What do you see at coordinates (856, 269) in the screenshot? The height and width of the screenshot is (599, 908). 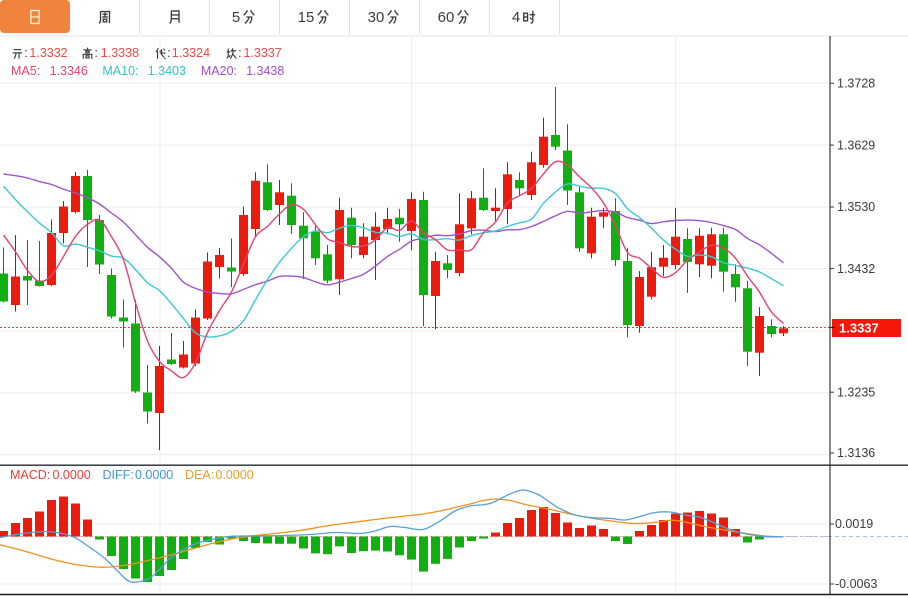 I see `svg-text: 1.3432` at bounding box center [856, 269].